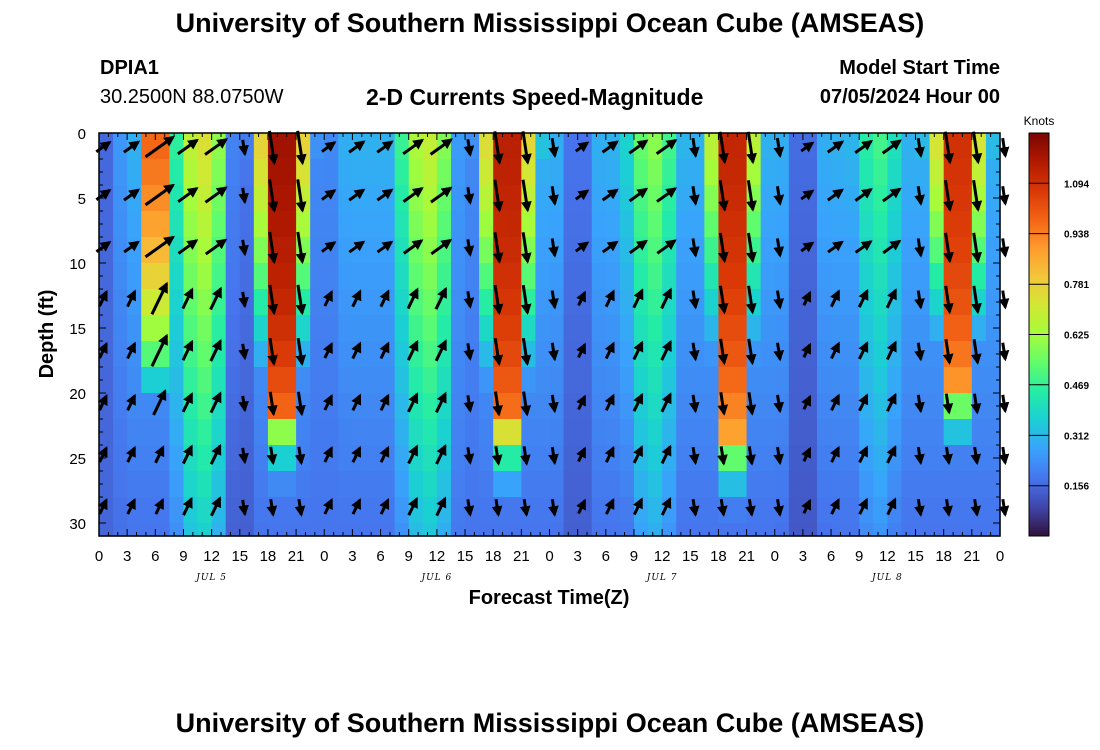  What do you see at coordinates (183, 556) in the screenshot?
I see `x-tick-label: 9` at bounding box center [183, 556].